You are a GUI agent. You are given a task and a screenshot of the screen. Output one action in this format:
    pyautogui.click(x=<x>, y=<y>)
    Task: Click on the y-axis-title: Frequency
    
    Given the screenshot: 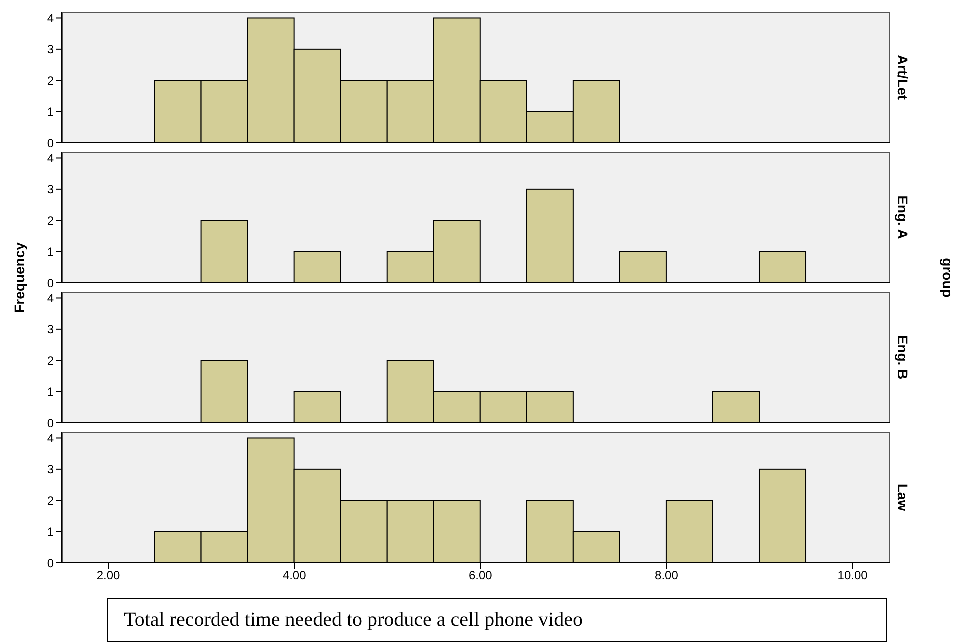 What is the action you would take?
    pyautogui.click(x=19, y=278)
    